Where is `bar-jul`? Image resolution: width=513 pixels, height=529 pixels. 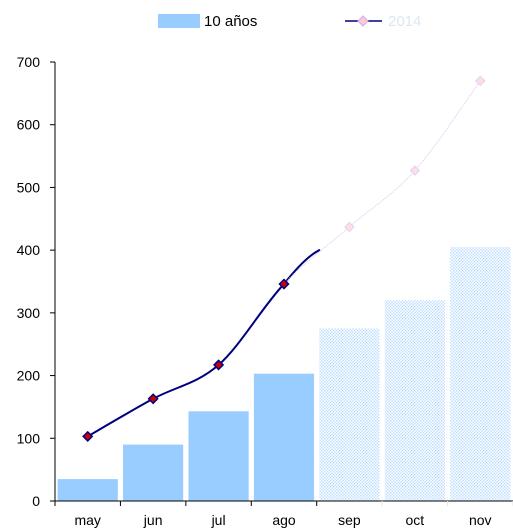 bar-jul is located at coordinates (218, 456).